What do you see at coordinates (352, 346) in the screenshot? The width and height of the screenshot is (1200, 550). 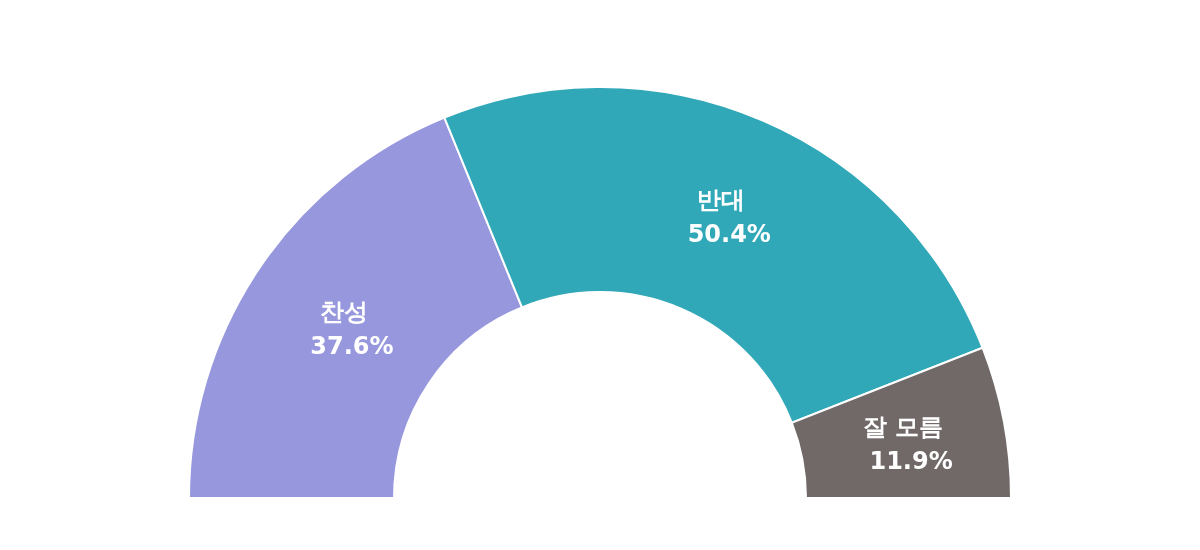 I see `data-label: 37.6%` at bounding box center [352, 346].